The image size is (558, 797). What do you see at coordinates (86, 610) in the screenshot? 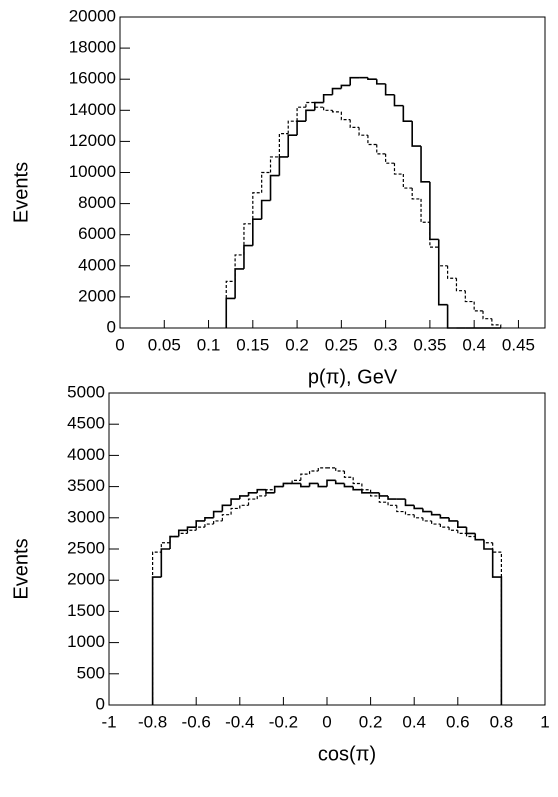
I see `y-tick-label: 1500` at bounding box center [86, 610].